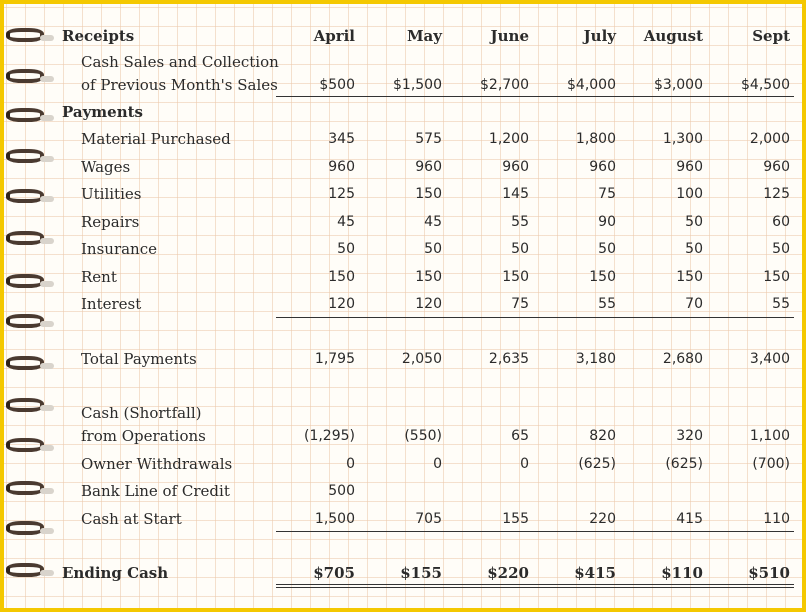  What do you see at coordinates (508, 139) in the screenshot?
I see `payment-material-purchased-june-cell: 1,200` at bounding box center [508, 139].